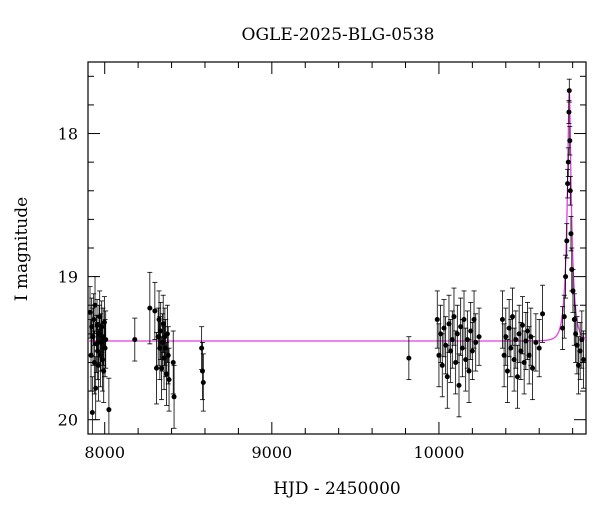  Describe the element at coordinates (438, 452) in the screenshot. I see `x-tick-label: 10000` at that location.